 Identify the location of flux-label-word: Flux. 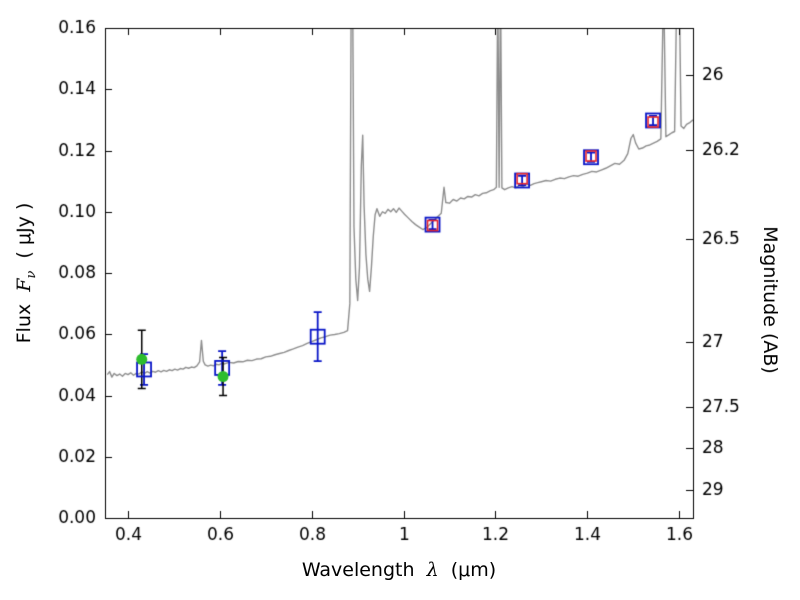
(24, 323).